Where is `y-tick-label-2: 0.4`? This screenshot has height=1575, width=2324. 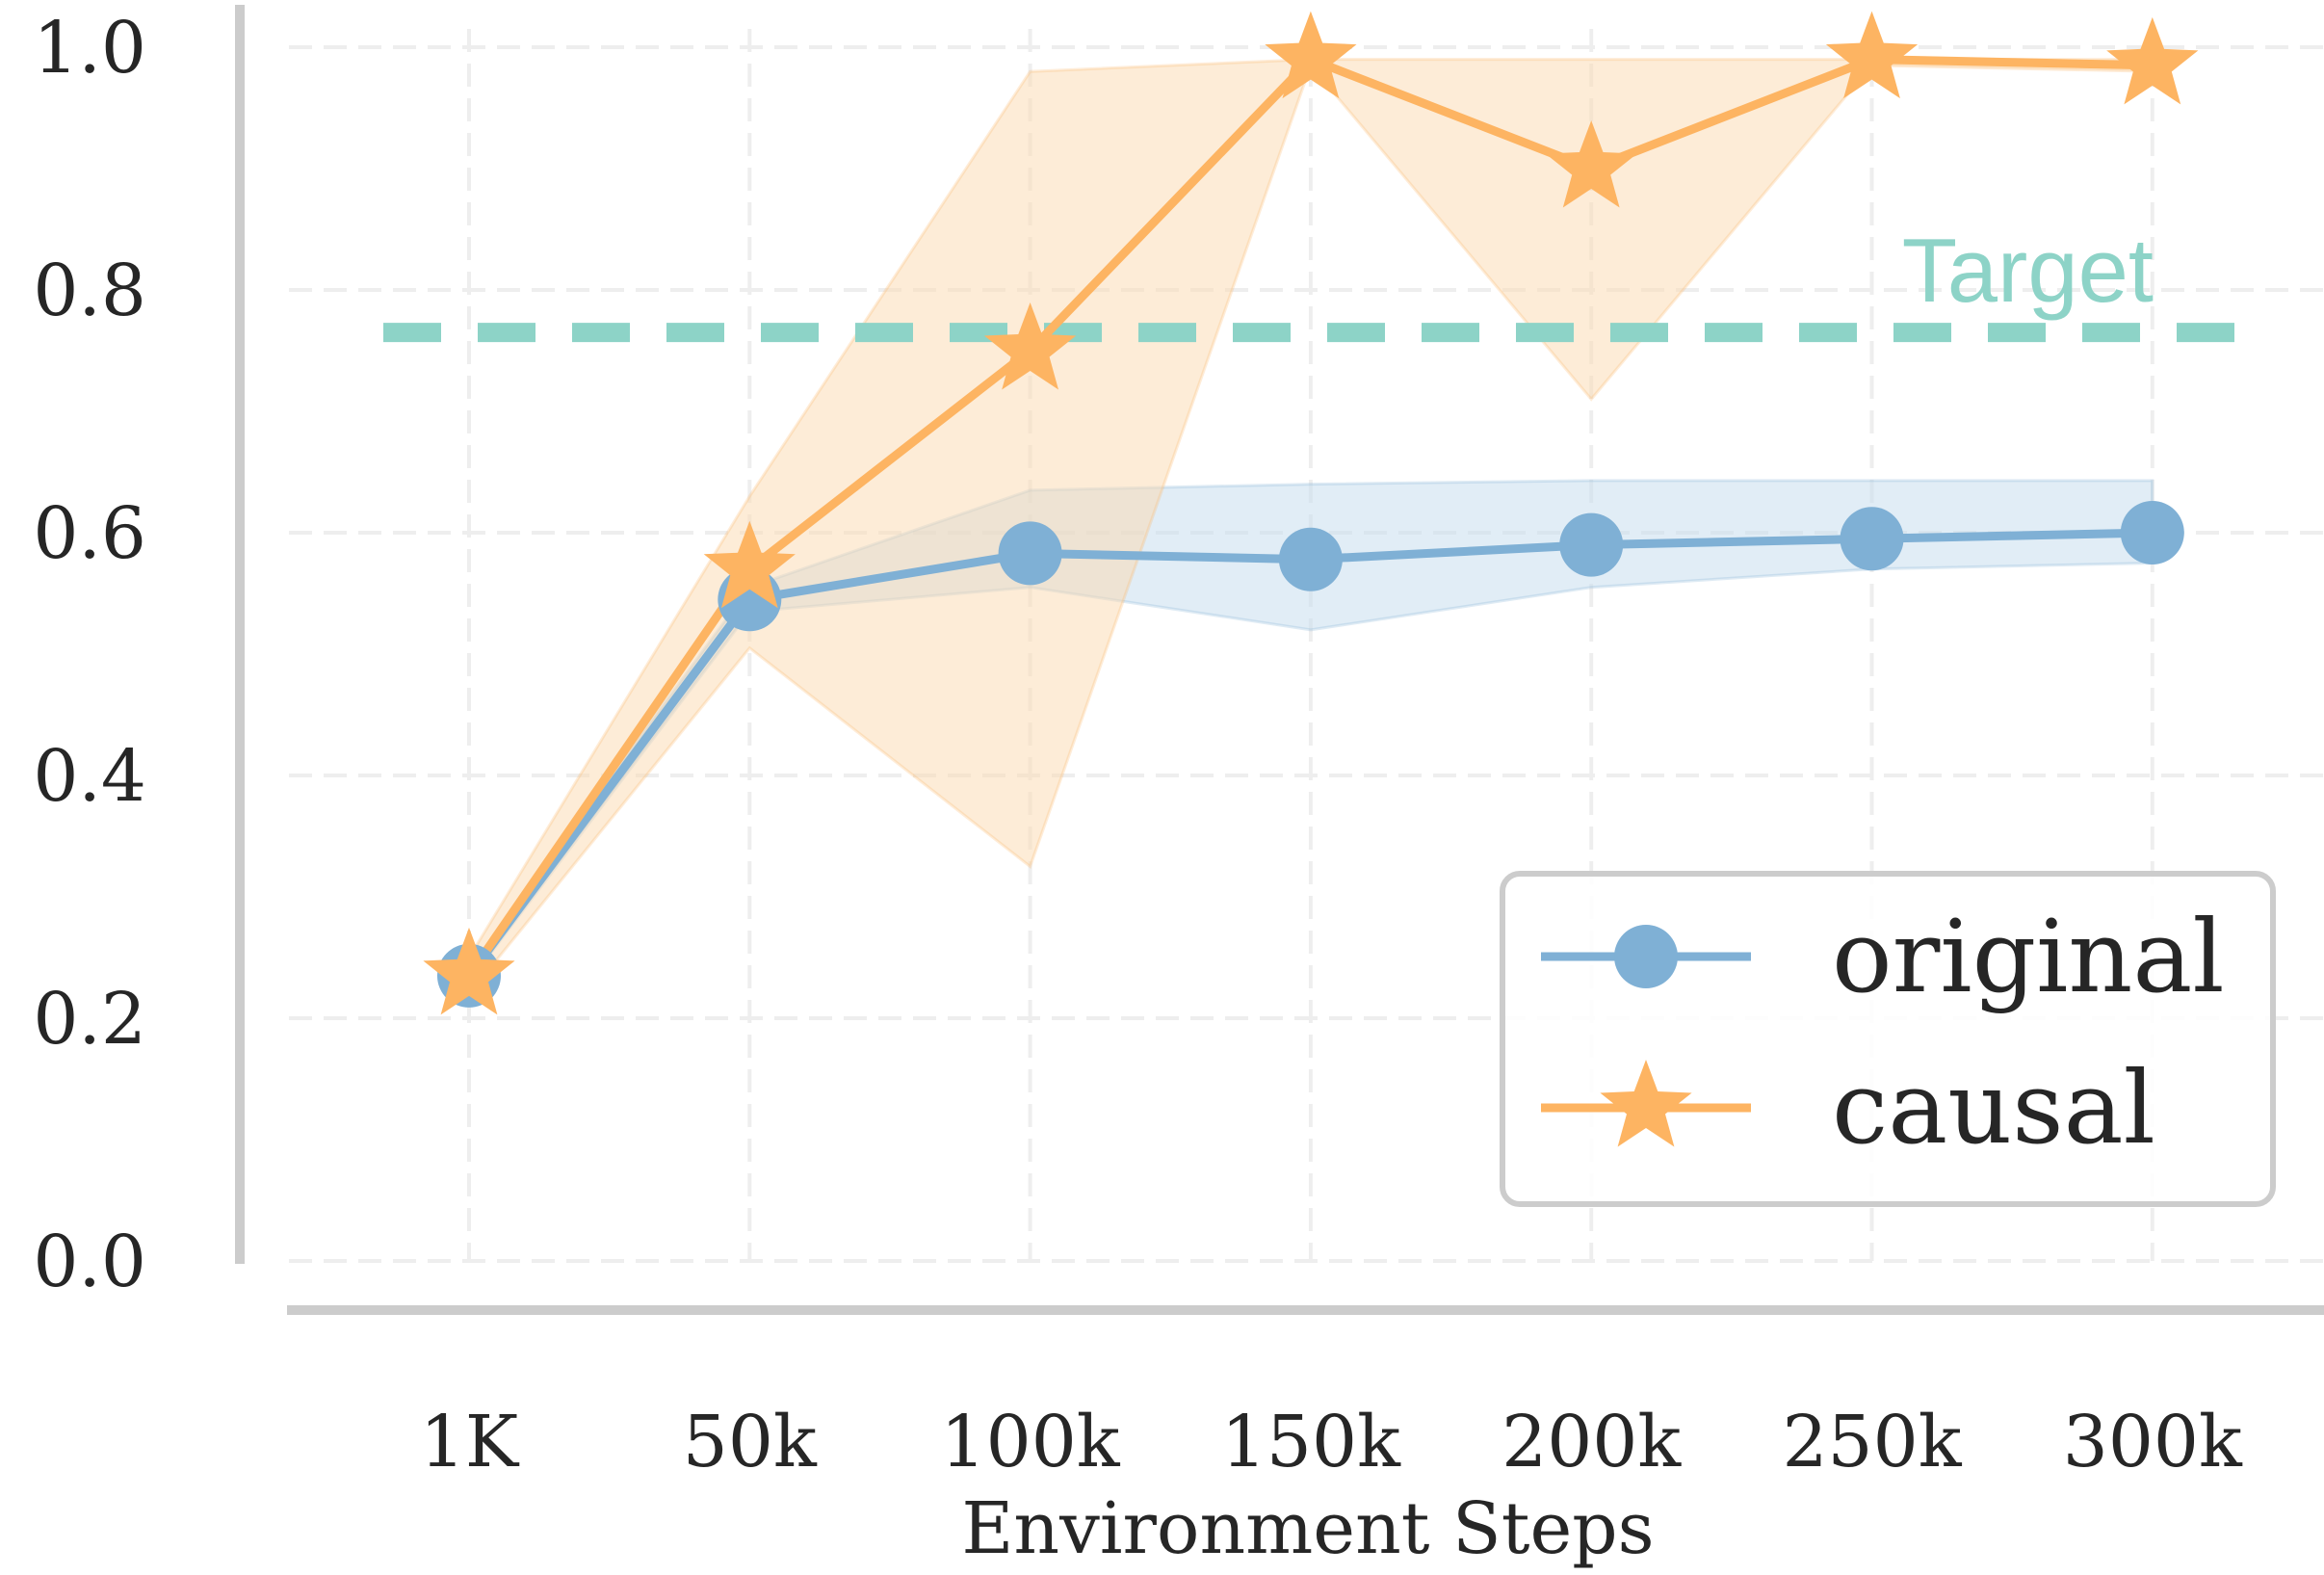
y-tick-label-2: 0.4 is located at coordinates (89, 777).